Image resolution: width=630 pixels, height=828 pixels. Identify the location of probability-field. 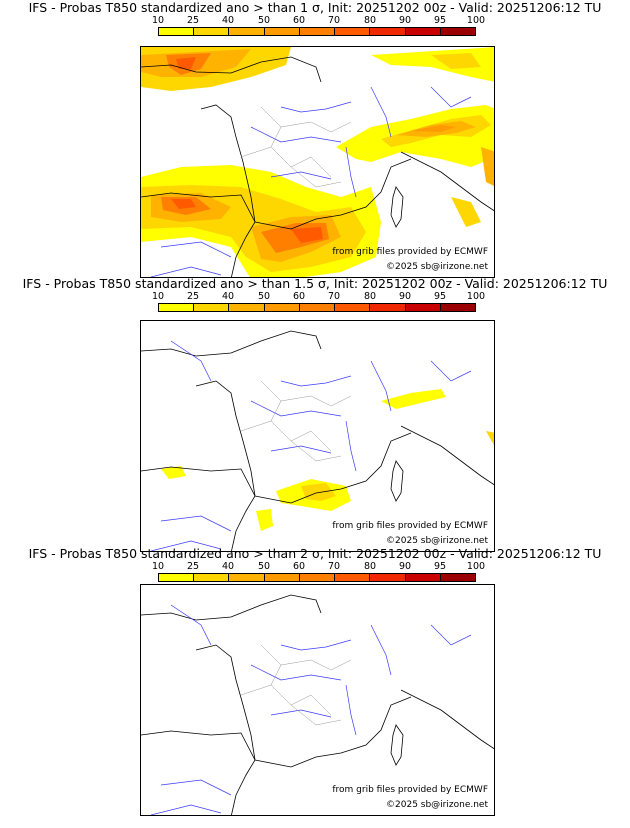
(327, 460).